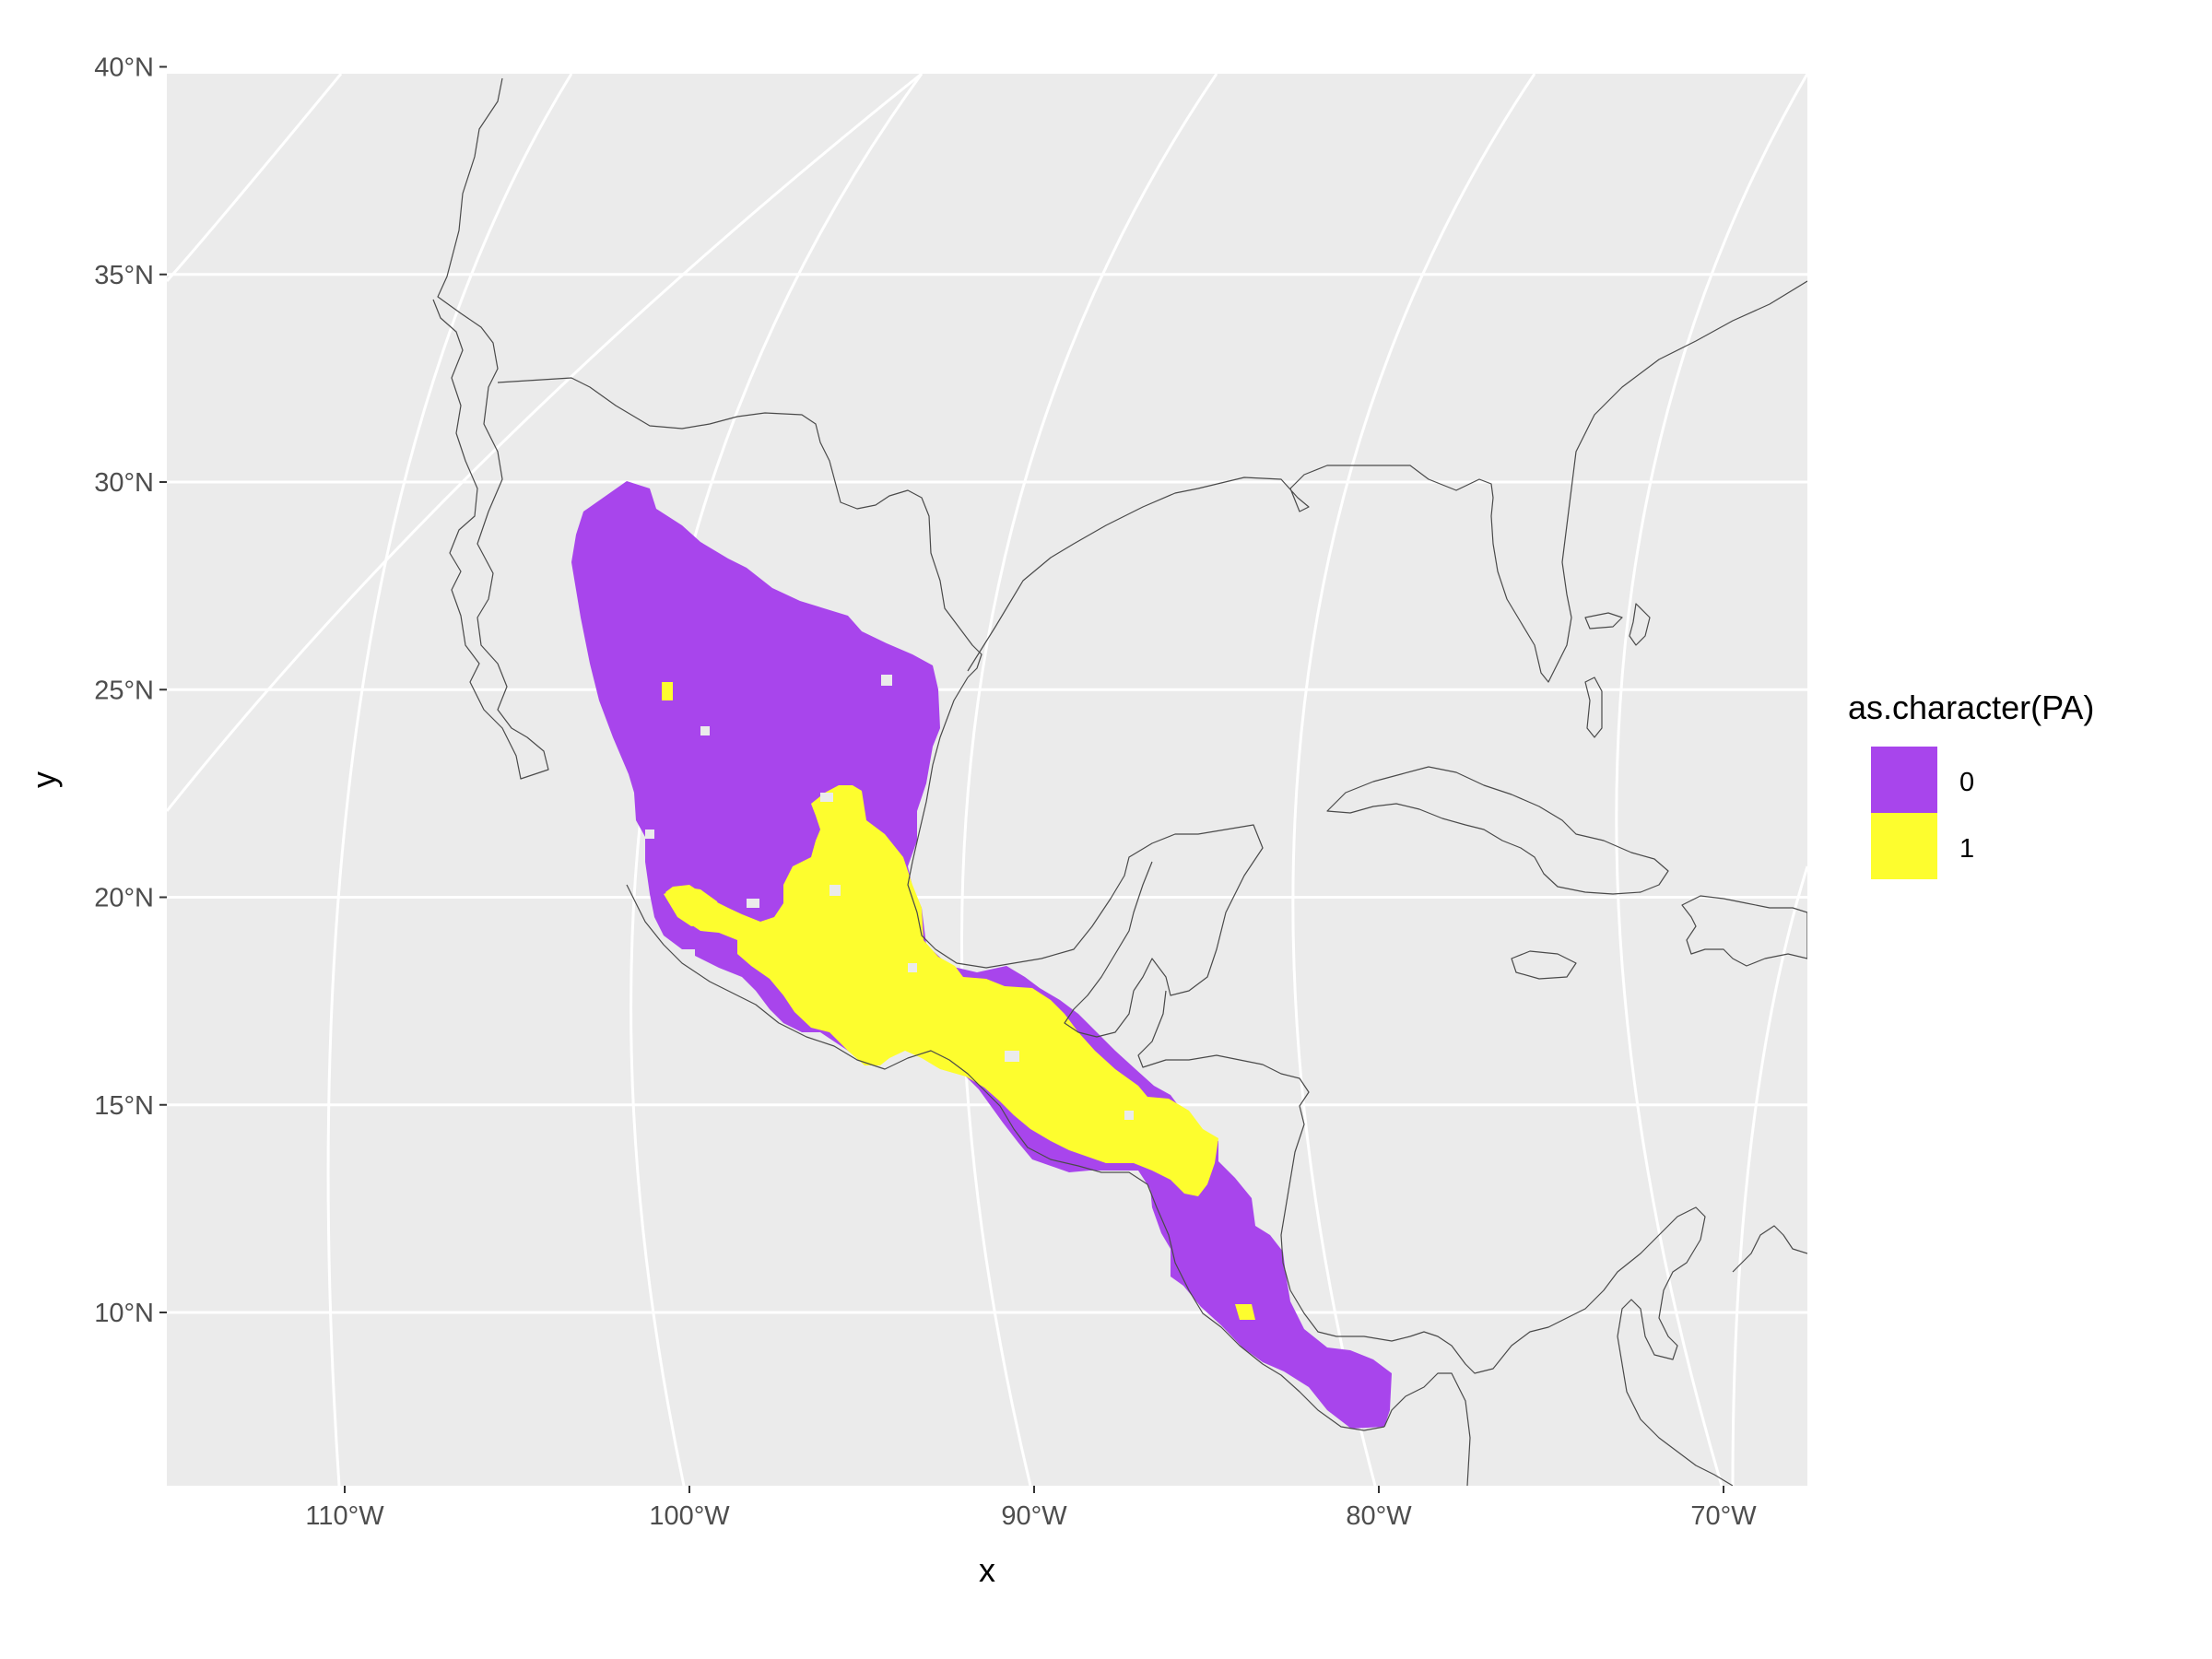 This screenshot has height=1659, width=2212. I want to click on us-gulf-coast, so click(1387, 481).